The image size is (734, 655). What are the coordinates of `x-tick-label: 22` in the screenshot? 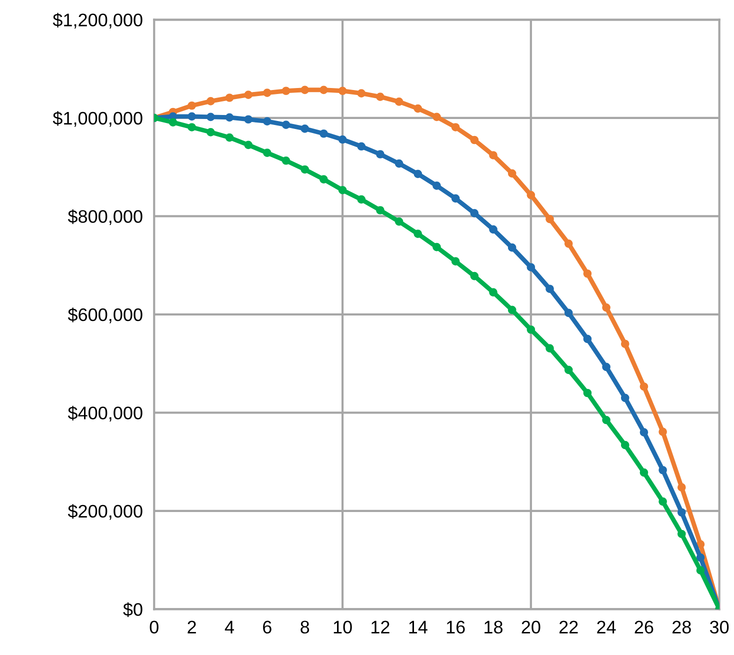 It's located at (568, 627).